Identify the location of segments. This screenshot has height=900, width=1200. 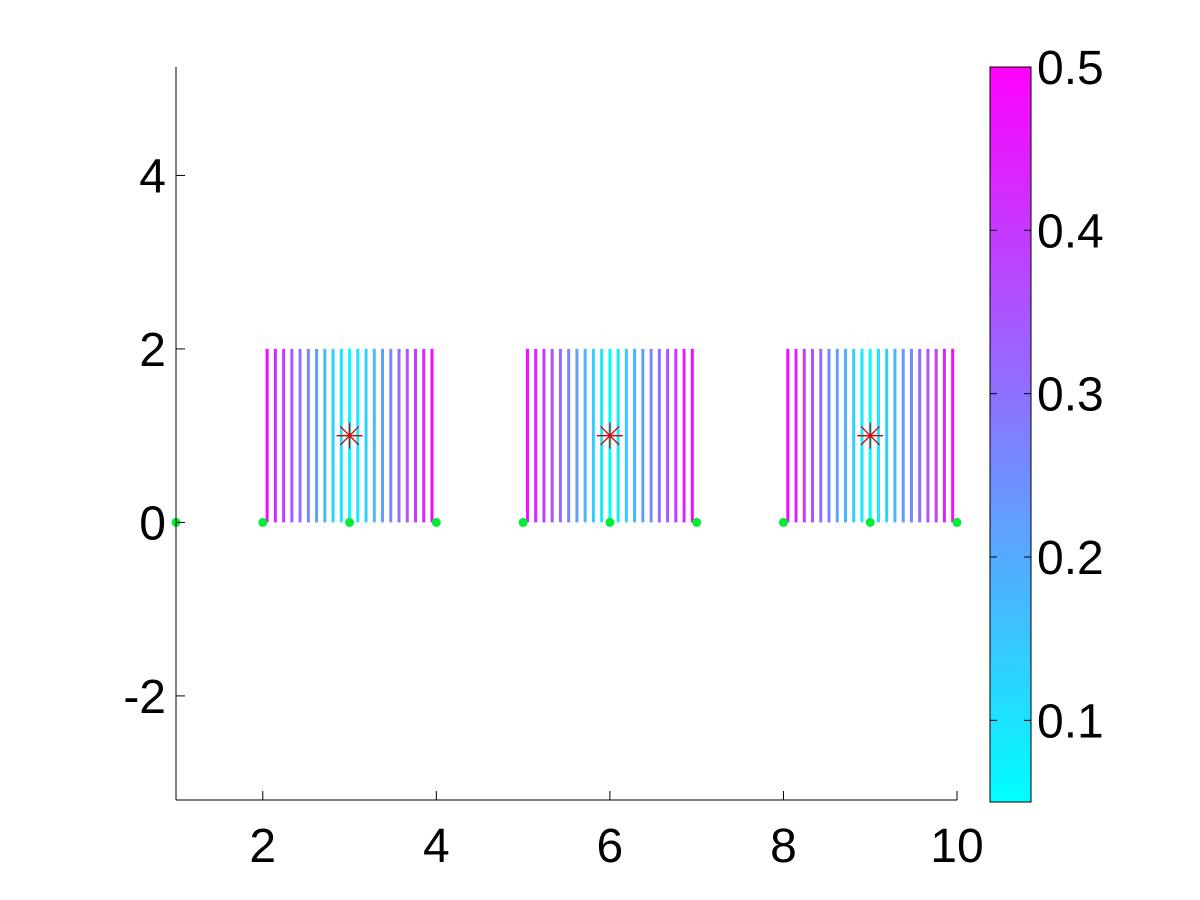
(610, 435).